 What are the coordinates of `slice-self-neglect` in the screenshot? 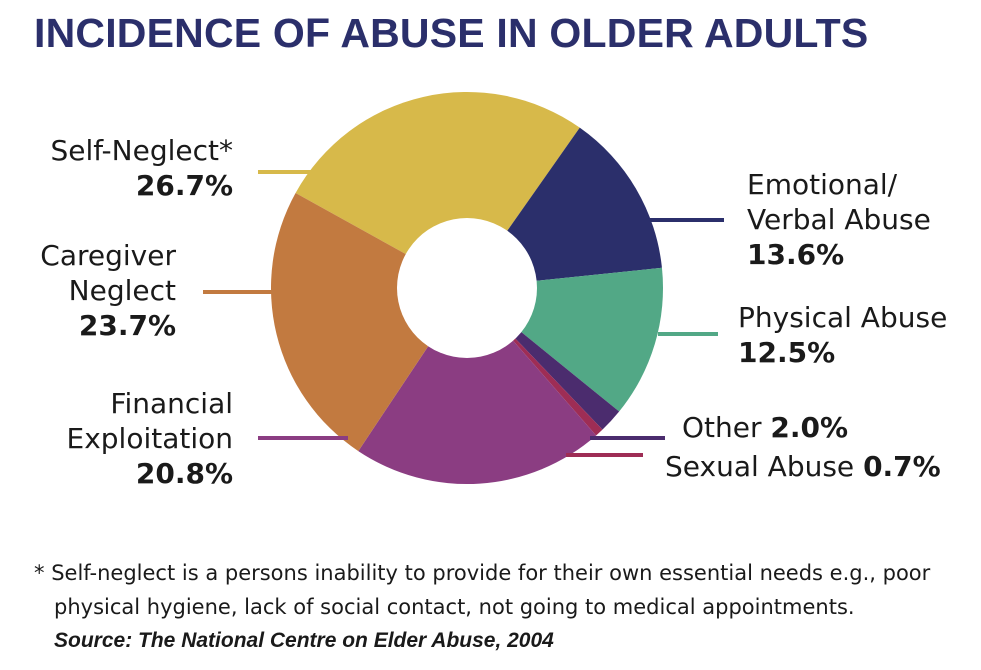 It's located at (437, 189).